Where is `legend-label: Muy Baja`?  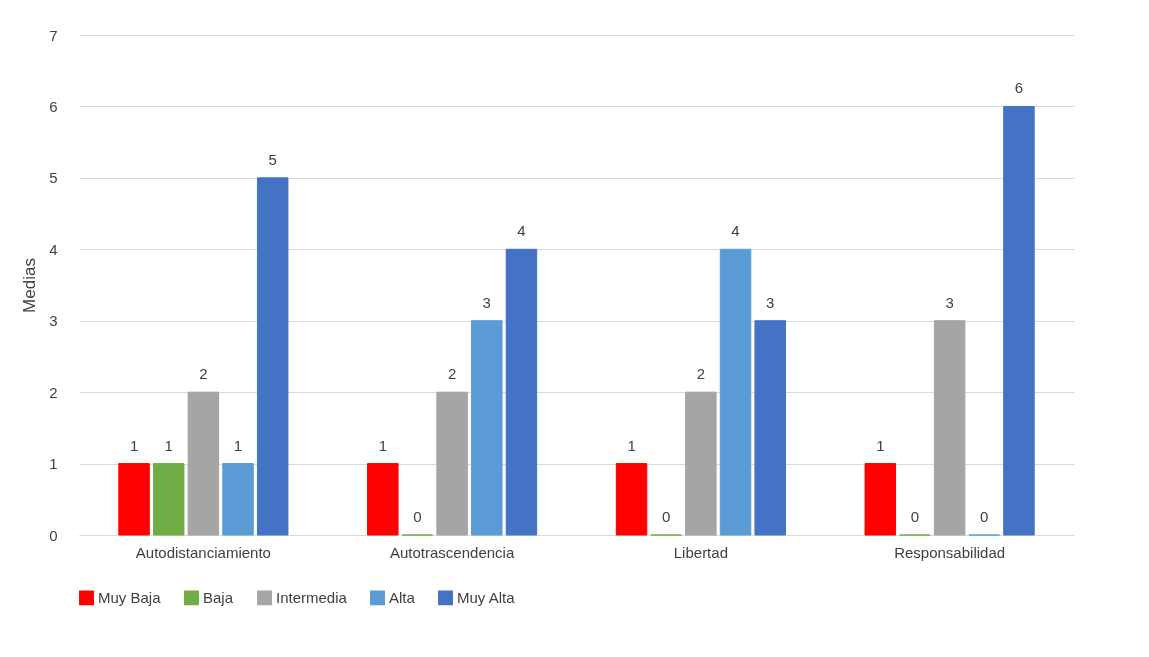
legend-label: Muy Baja is located at coordinates (130, 597).